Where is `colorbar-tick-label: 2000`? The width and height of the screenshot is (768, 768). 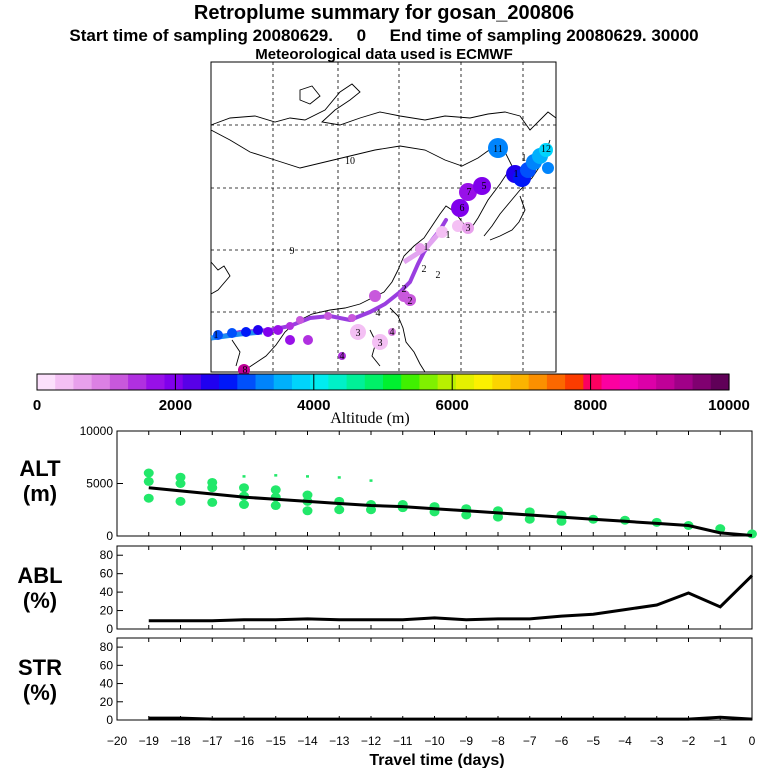 colorbar-tick-label: 2000 is located at coordinates (175, 405).